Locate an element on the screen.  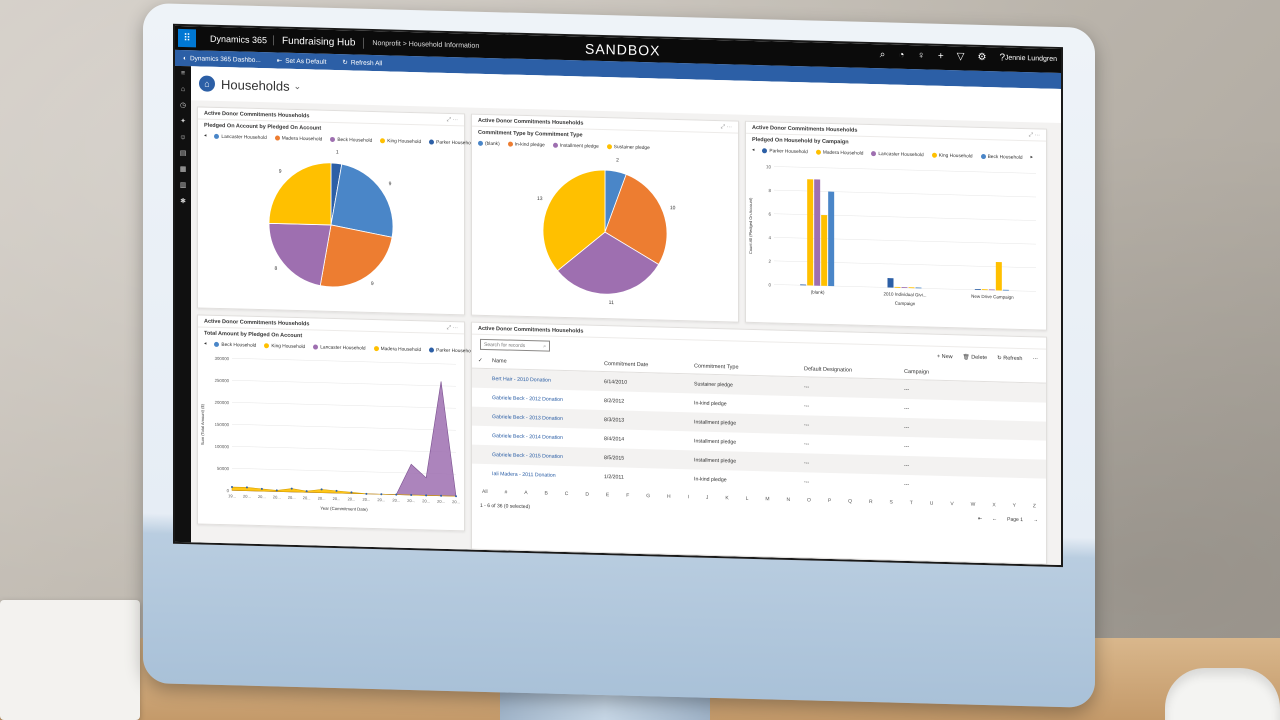
alphabet-filter-letter: C is located at coordinates (566, 494).